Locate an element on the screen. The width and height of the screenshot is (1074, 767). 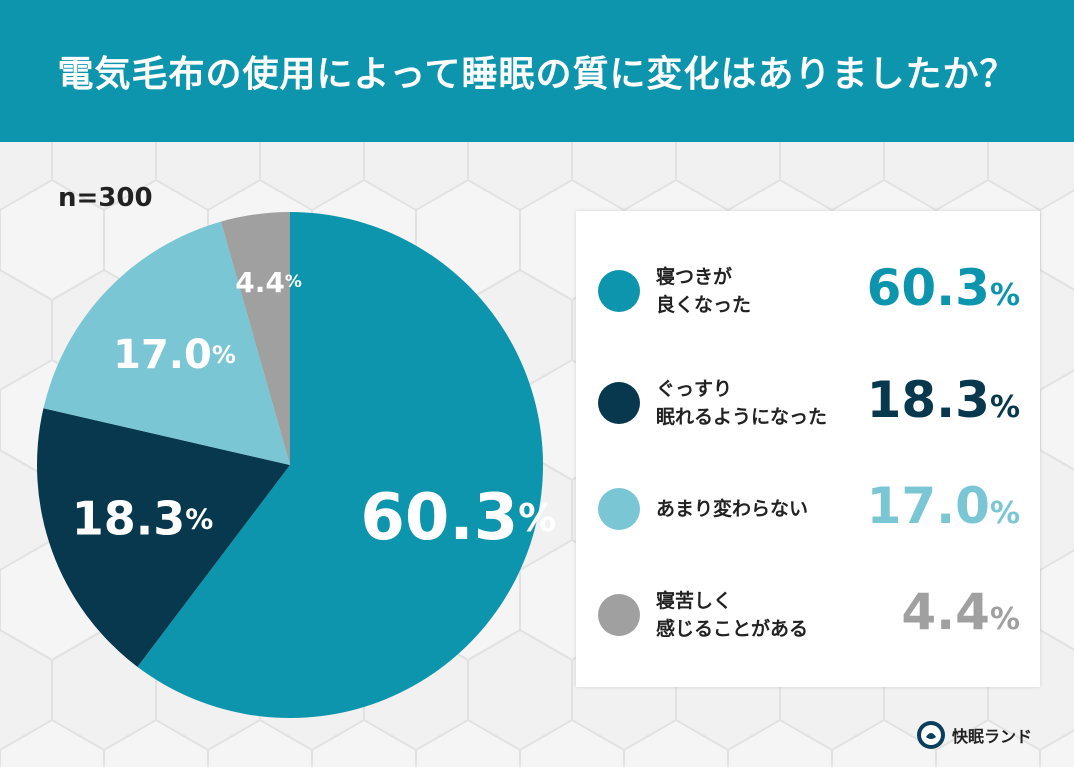
legend-label: 寝苦しく 感じることがある is located at coordinates (732, 615).